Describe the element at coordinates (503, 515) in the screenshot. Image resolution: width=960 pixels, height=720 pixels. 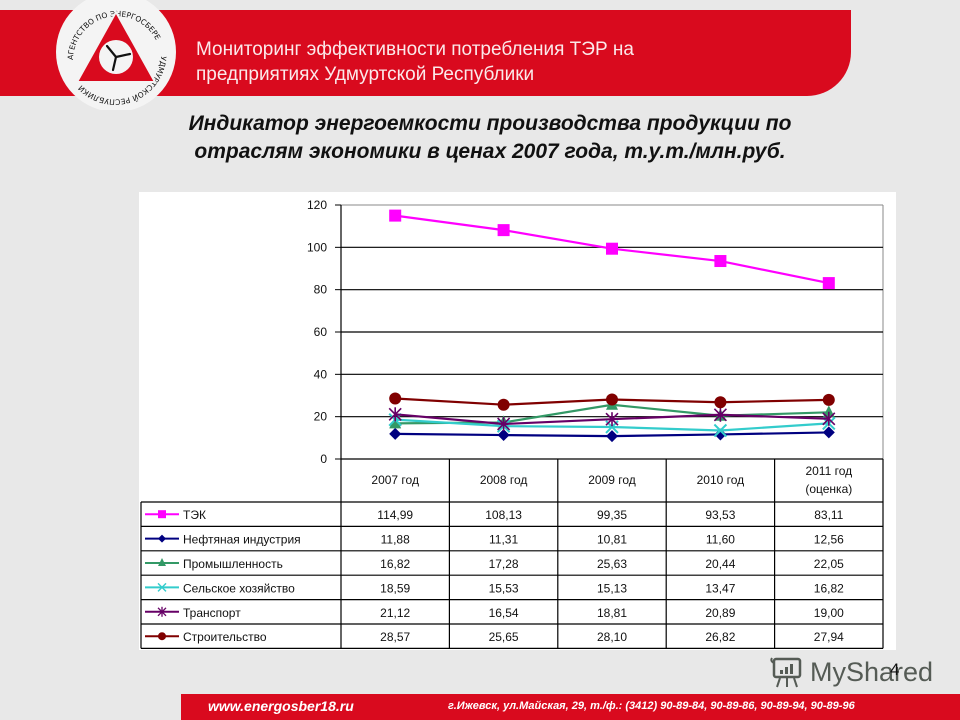
I see `table-cell-value: 108,13` at that location.